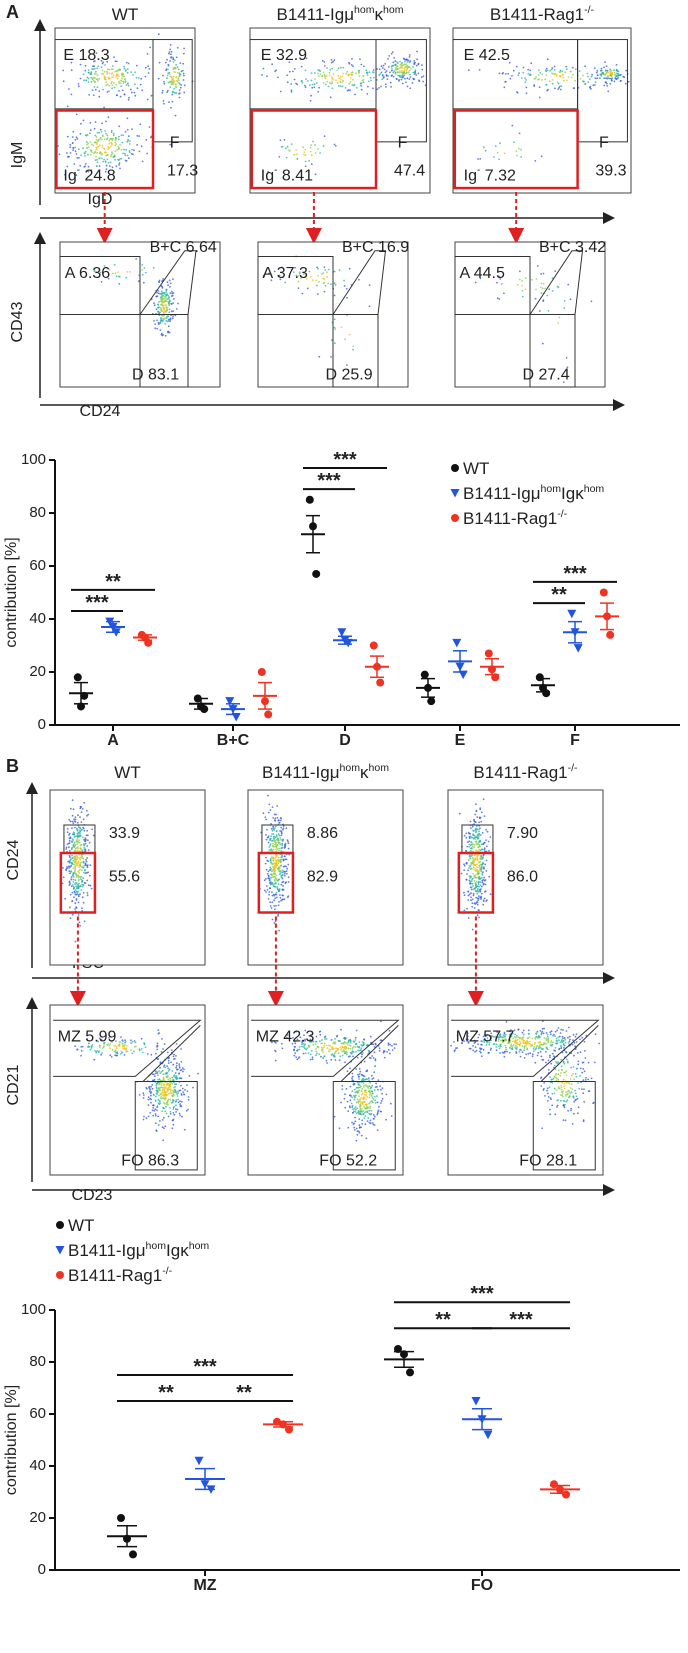  Describe the element at coordinates (487, 55) in the screenshot. I see `gate-label-part: E 42.5` at that location.